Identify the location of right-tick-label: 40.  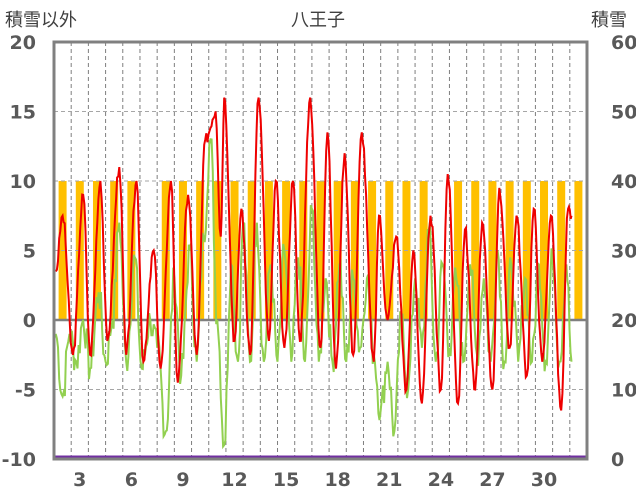
(623, 182).